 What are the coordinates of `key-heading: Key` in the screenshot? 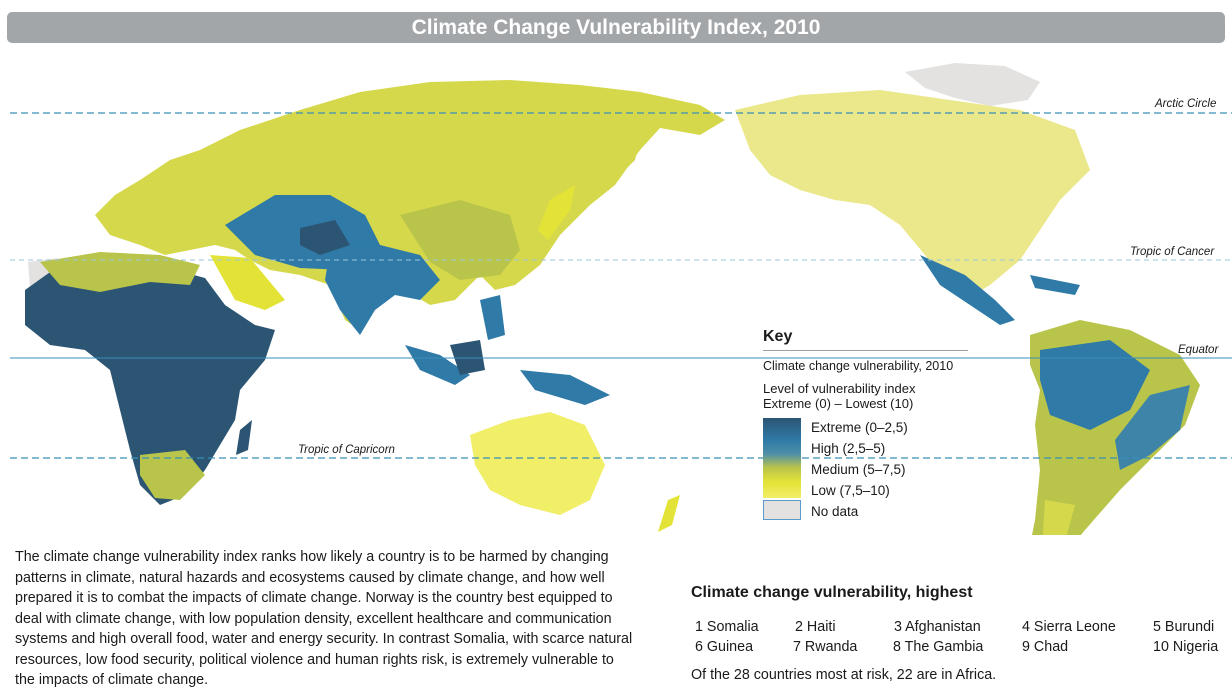 It's located at (865, 339).